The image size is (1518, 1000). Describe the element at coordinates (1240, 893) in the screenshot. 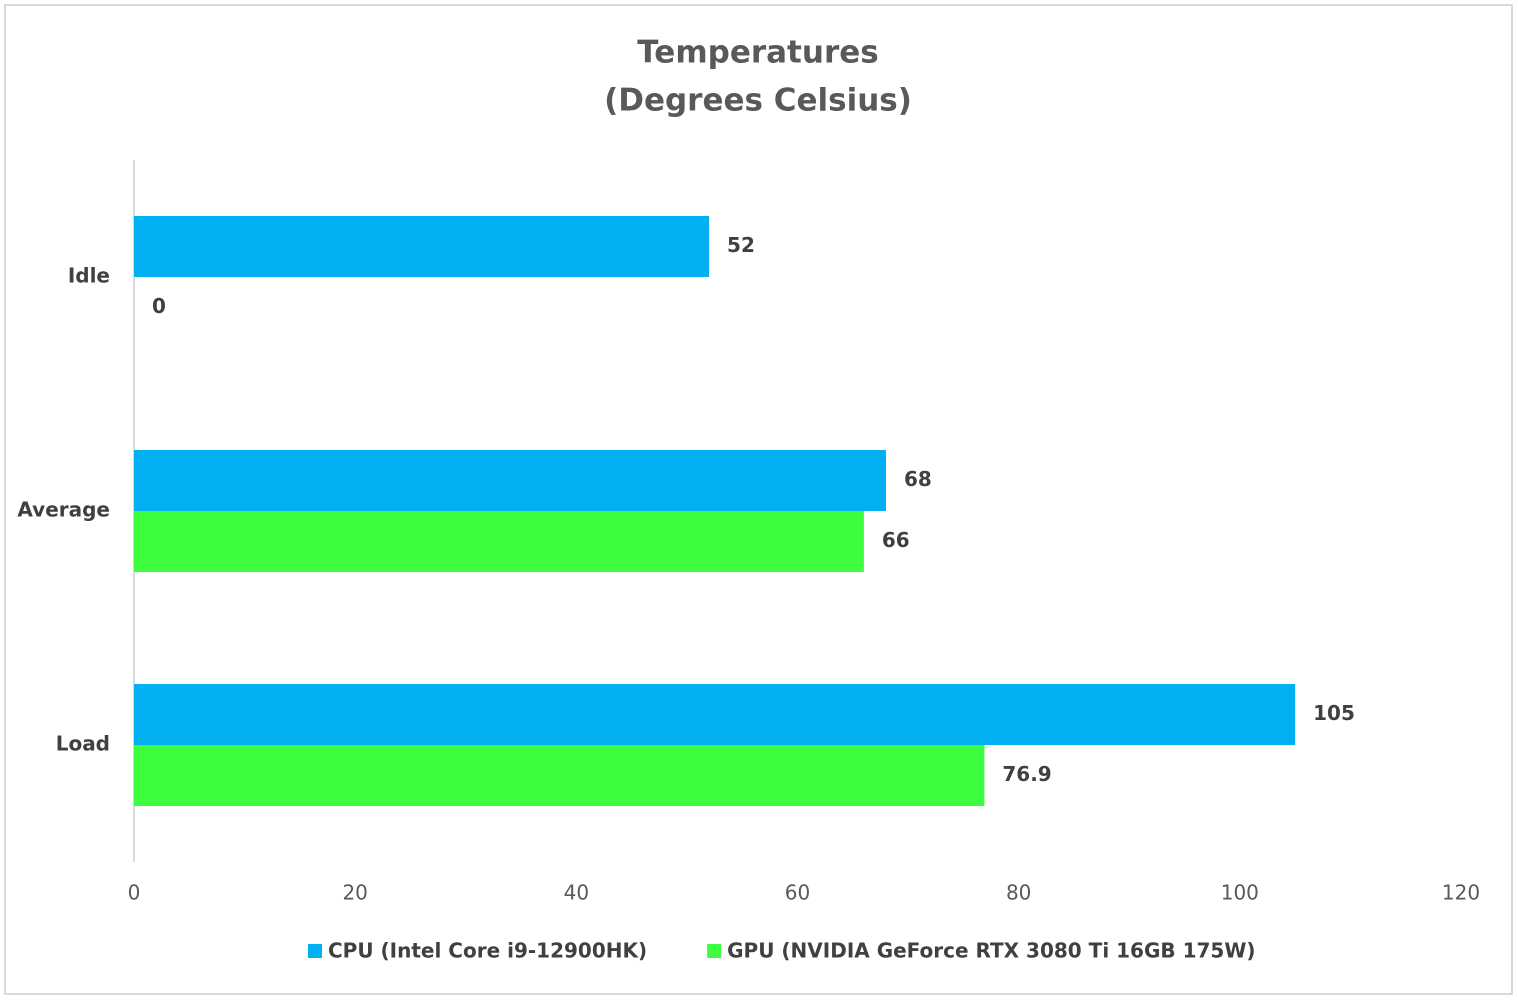

I see `x-tick-label: 100` at that location.